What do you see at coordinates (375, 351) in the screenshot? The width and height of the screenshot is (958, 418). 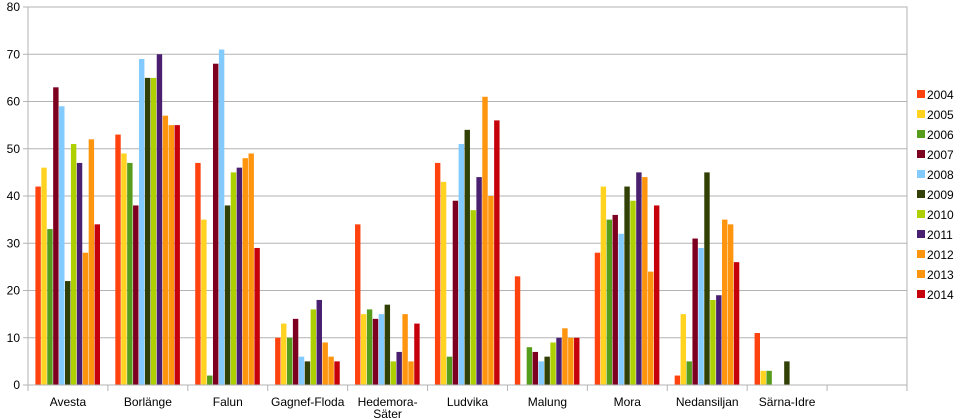 I see `bar-hedemora-säter-2007` at bounding box center [375, 351].